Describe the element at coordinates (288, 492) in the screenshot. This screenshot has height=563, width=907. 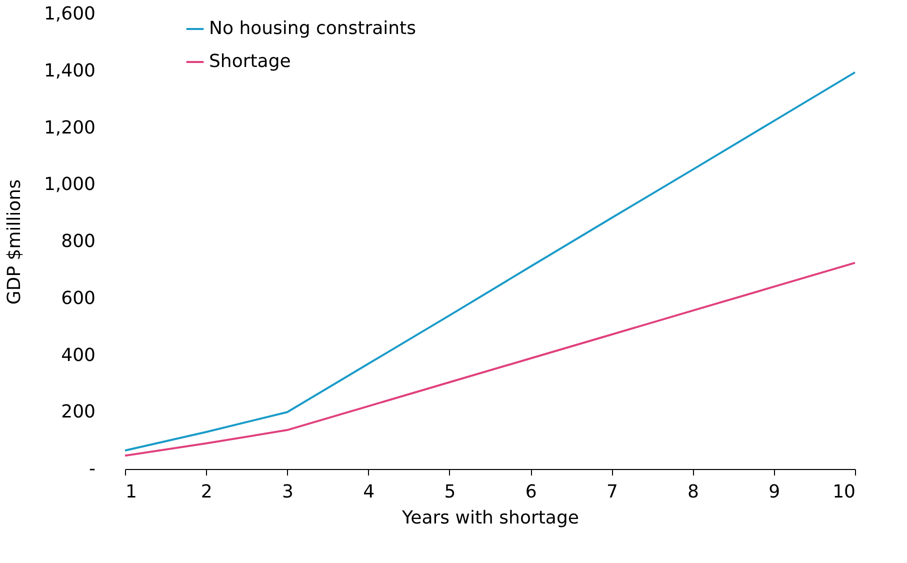
I see `x-tick-label: 3` at that location.